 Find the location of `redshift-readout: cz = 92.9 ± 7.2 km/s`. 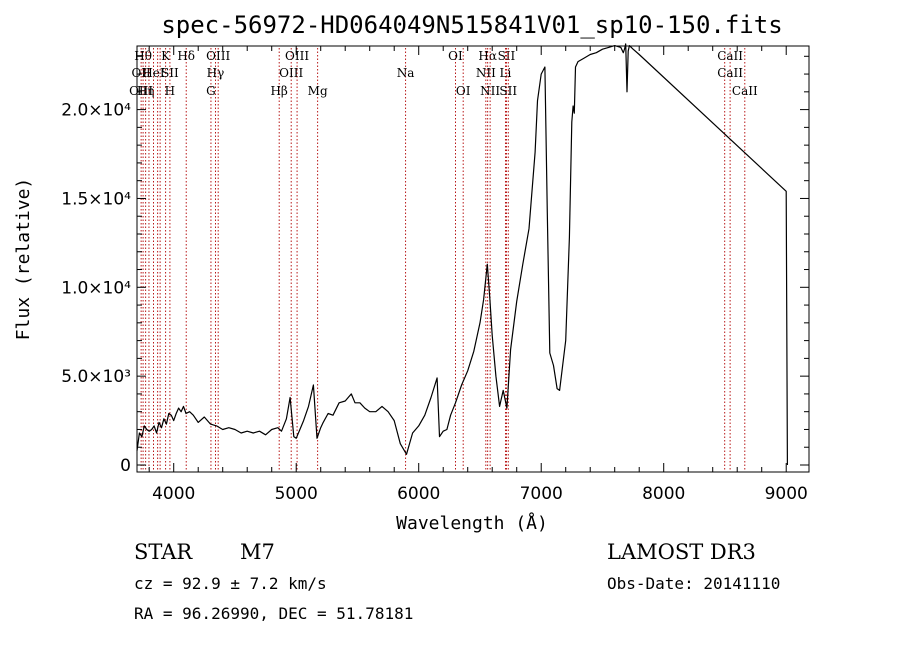

redshift-readout: cz = 92.9 ± 7.2 km/s is located at coordinates (230, 583).